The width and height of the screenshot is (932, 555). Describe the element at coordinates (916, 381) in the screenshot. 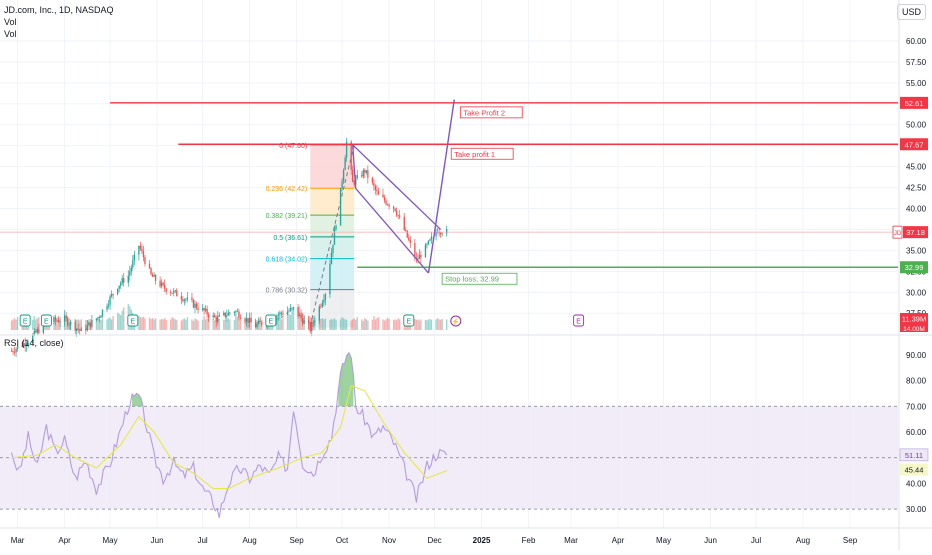

I see `rsi-tick-label: 80.00` at that location.